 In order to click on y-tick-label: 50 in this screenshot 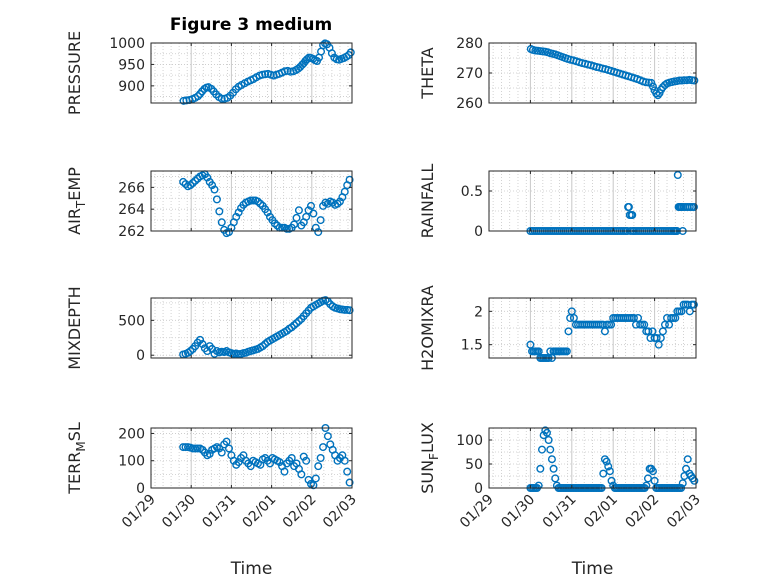, I will do `click(474, 465)`.